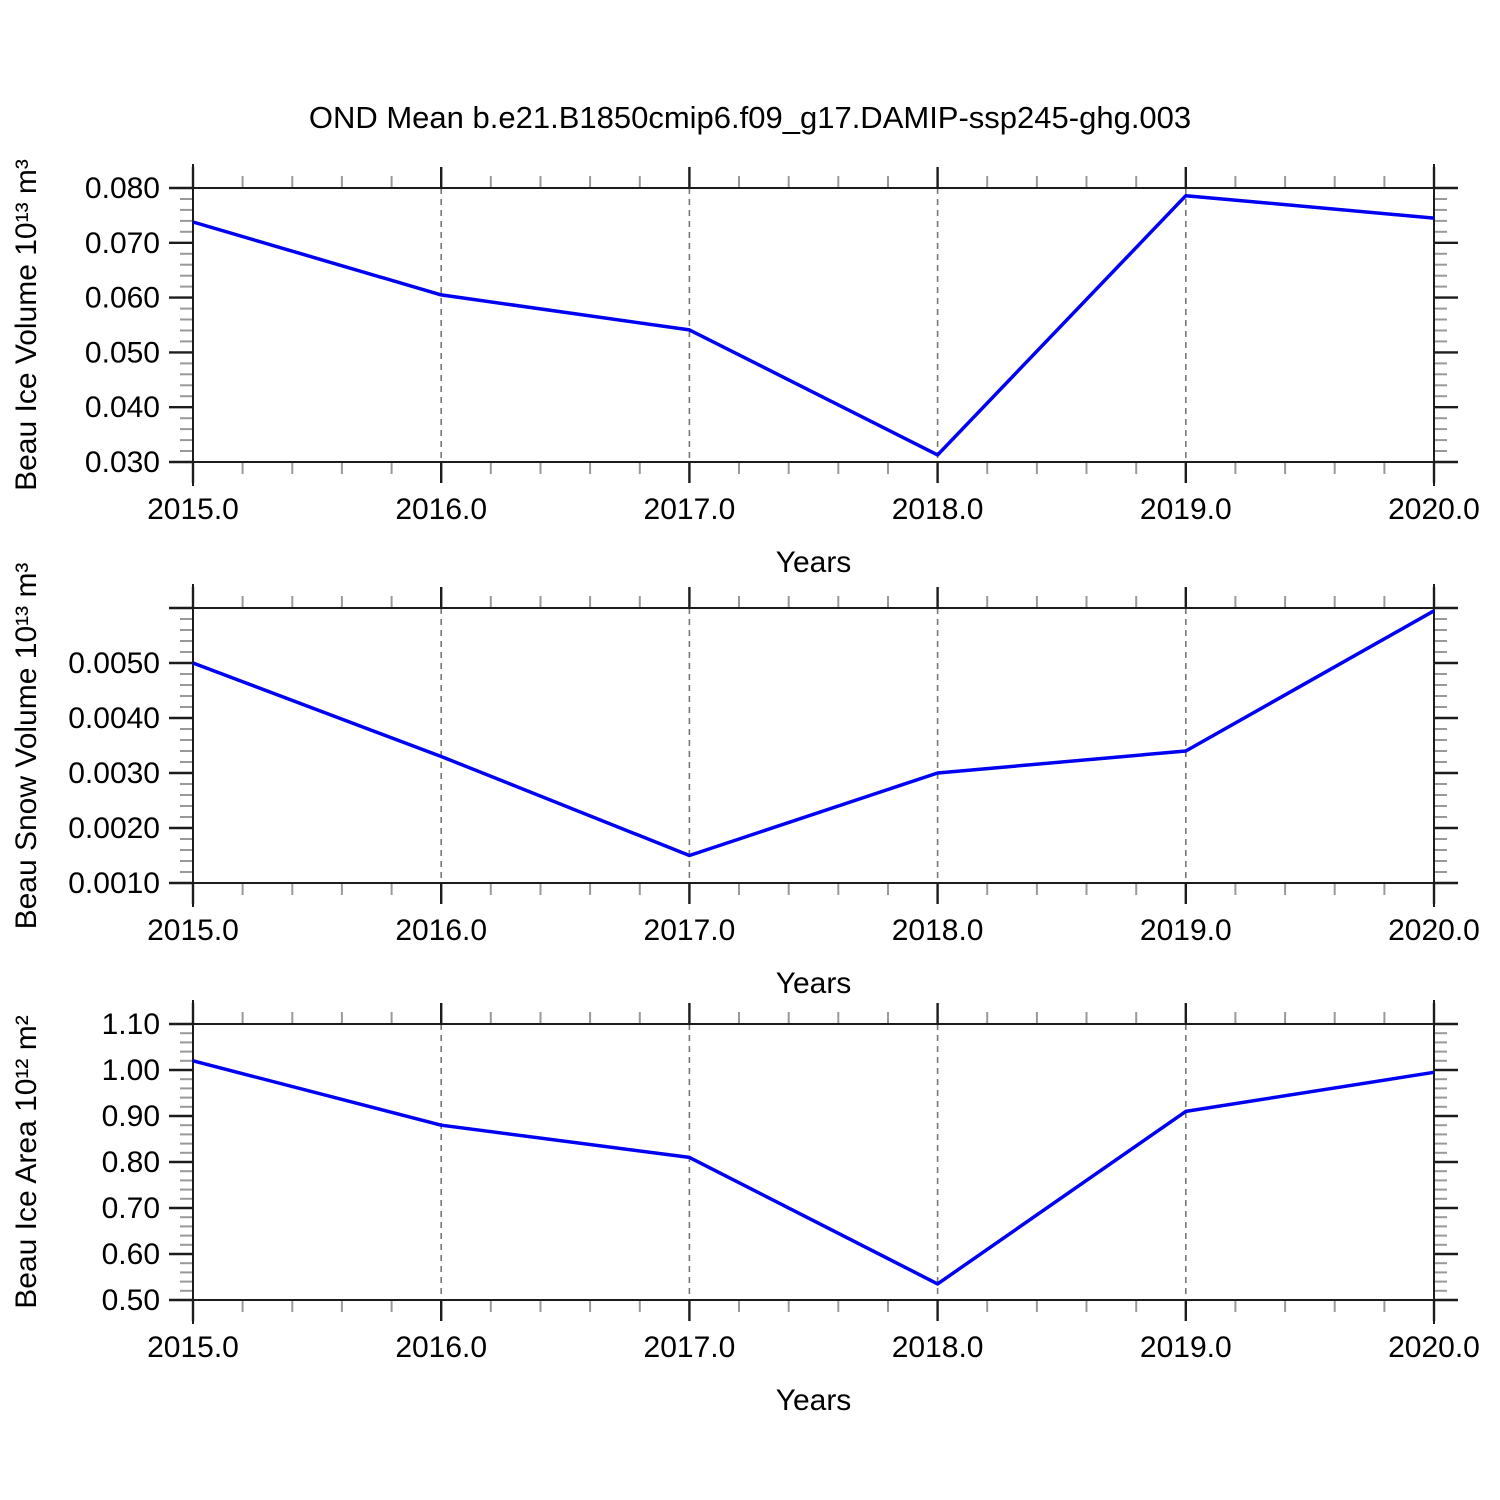  Describe the element at coordinates (122, 462) in the screenshot. I see `y-tick-label: 0.030` at that location.